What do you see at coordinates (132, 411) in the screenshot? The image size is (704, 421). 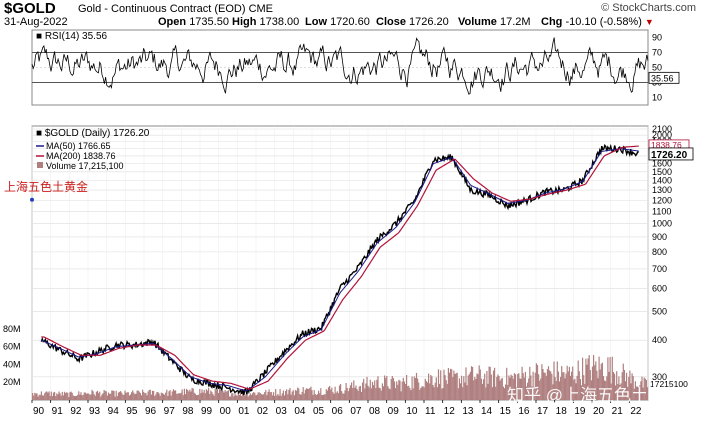 I see `x-tick-label: 95` at bounding box center [132, 411].